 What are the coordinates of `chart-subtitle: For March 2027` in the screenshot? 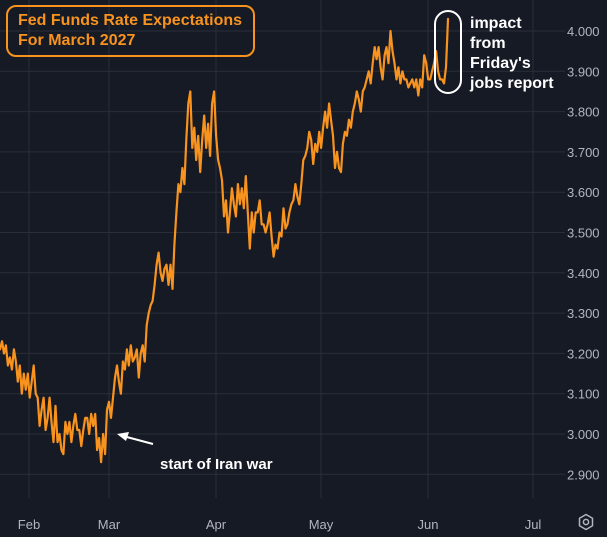 It's located at (77, 40).